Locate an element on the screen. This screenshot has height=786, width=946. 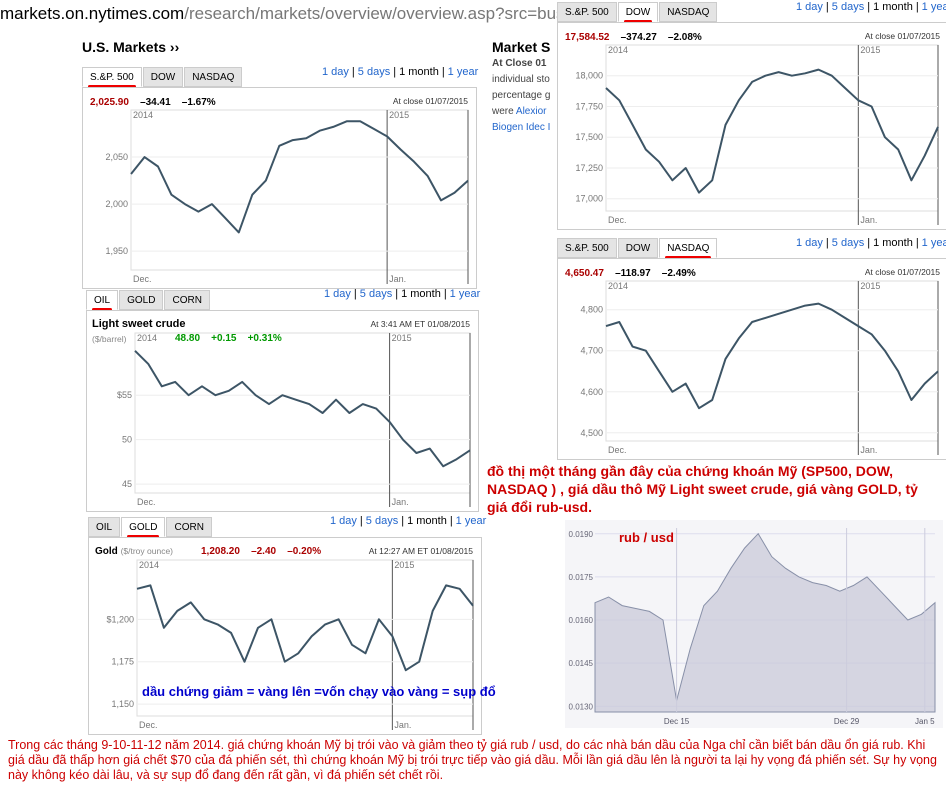
oil-timestamp: At 3:41 AM ET 01/08/2015 is located at coordinates (420, 324).